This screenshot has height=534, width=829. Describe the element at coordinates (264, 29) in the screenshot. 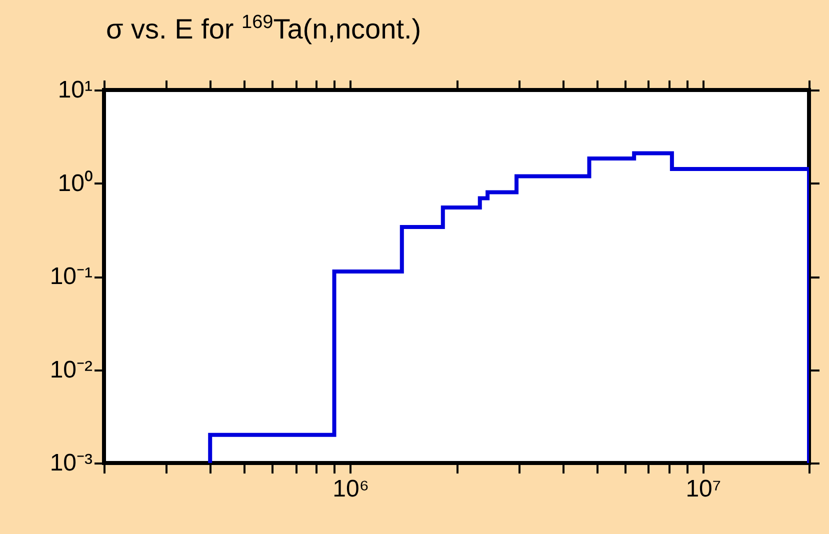

I see `chart-title: σ vs. E for $^{169}$Ta(n,ncont.)` at that location.